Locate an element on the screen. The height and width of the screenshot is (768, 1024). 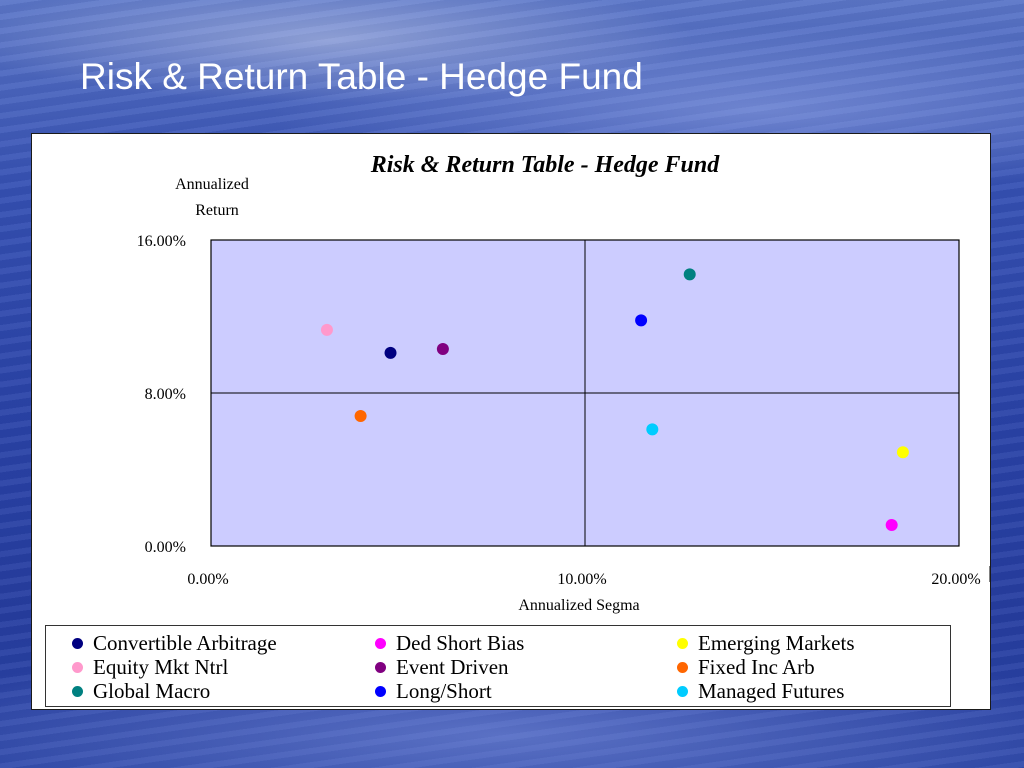
chart-title: Risk & Return Table - Hedge Fund is located at coordinates (545, 165).